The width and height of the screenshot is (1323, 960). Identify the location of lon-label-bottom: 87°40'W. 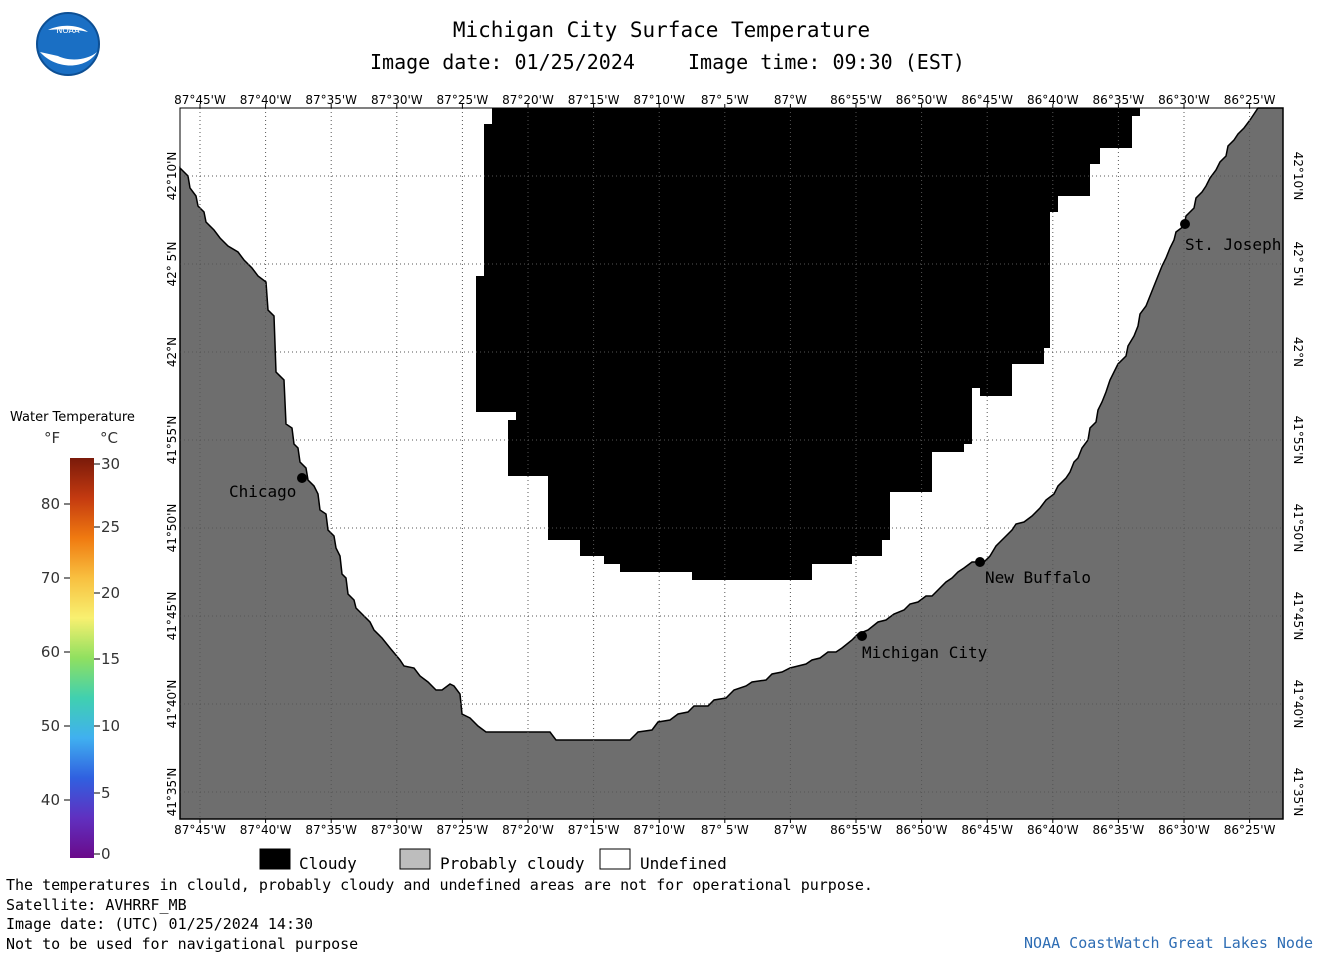
(266, 830).